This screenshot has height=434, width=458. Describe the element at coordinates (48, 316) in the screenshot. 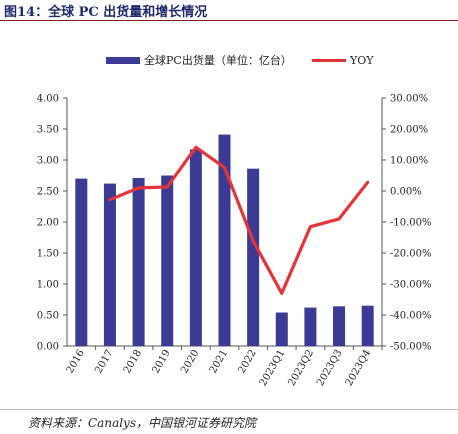

I see `left-tick-label: 0.50` at that location.